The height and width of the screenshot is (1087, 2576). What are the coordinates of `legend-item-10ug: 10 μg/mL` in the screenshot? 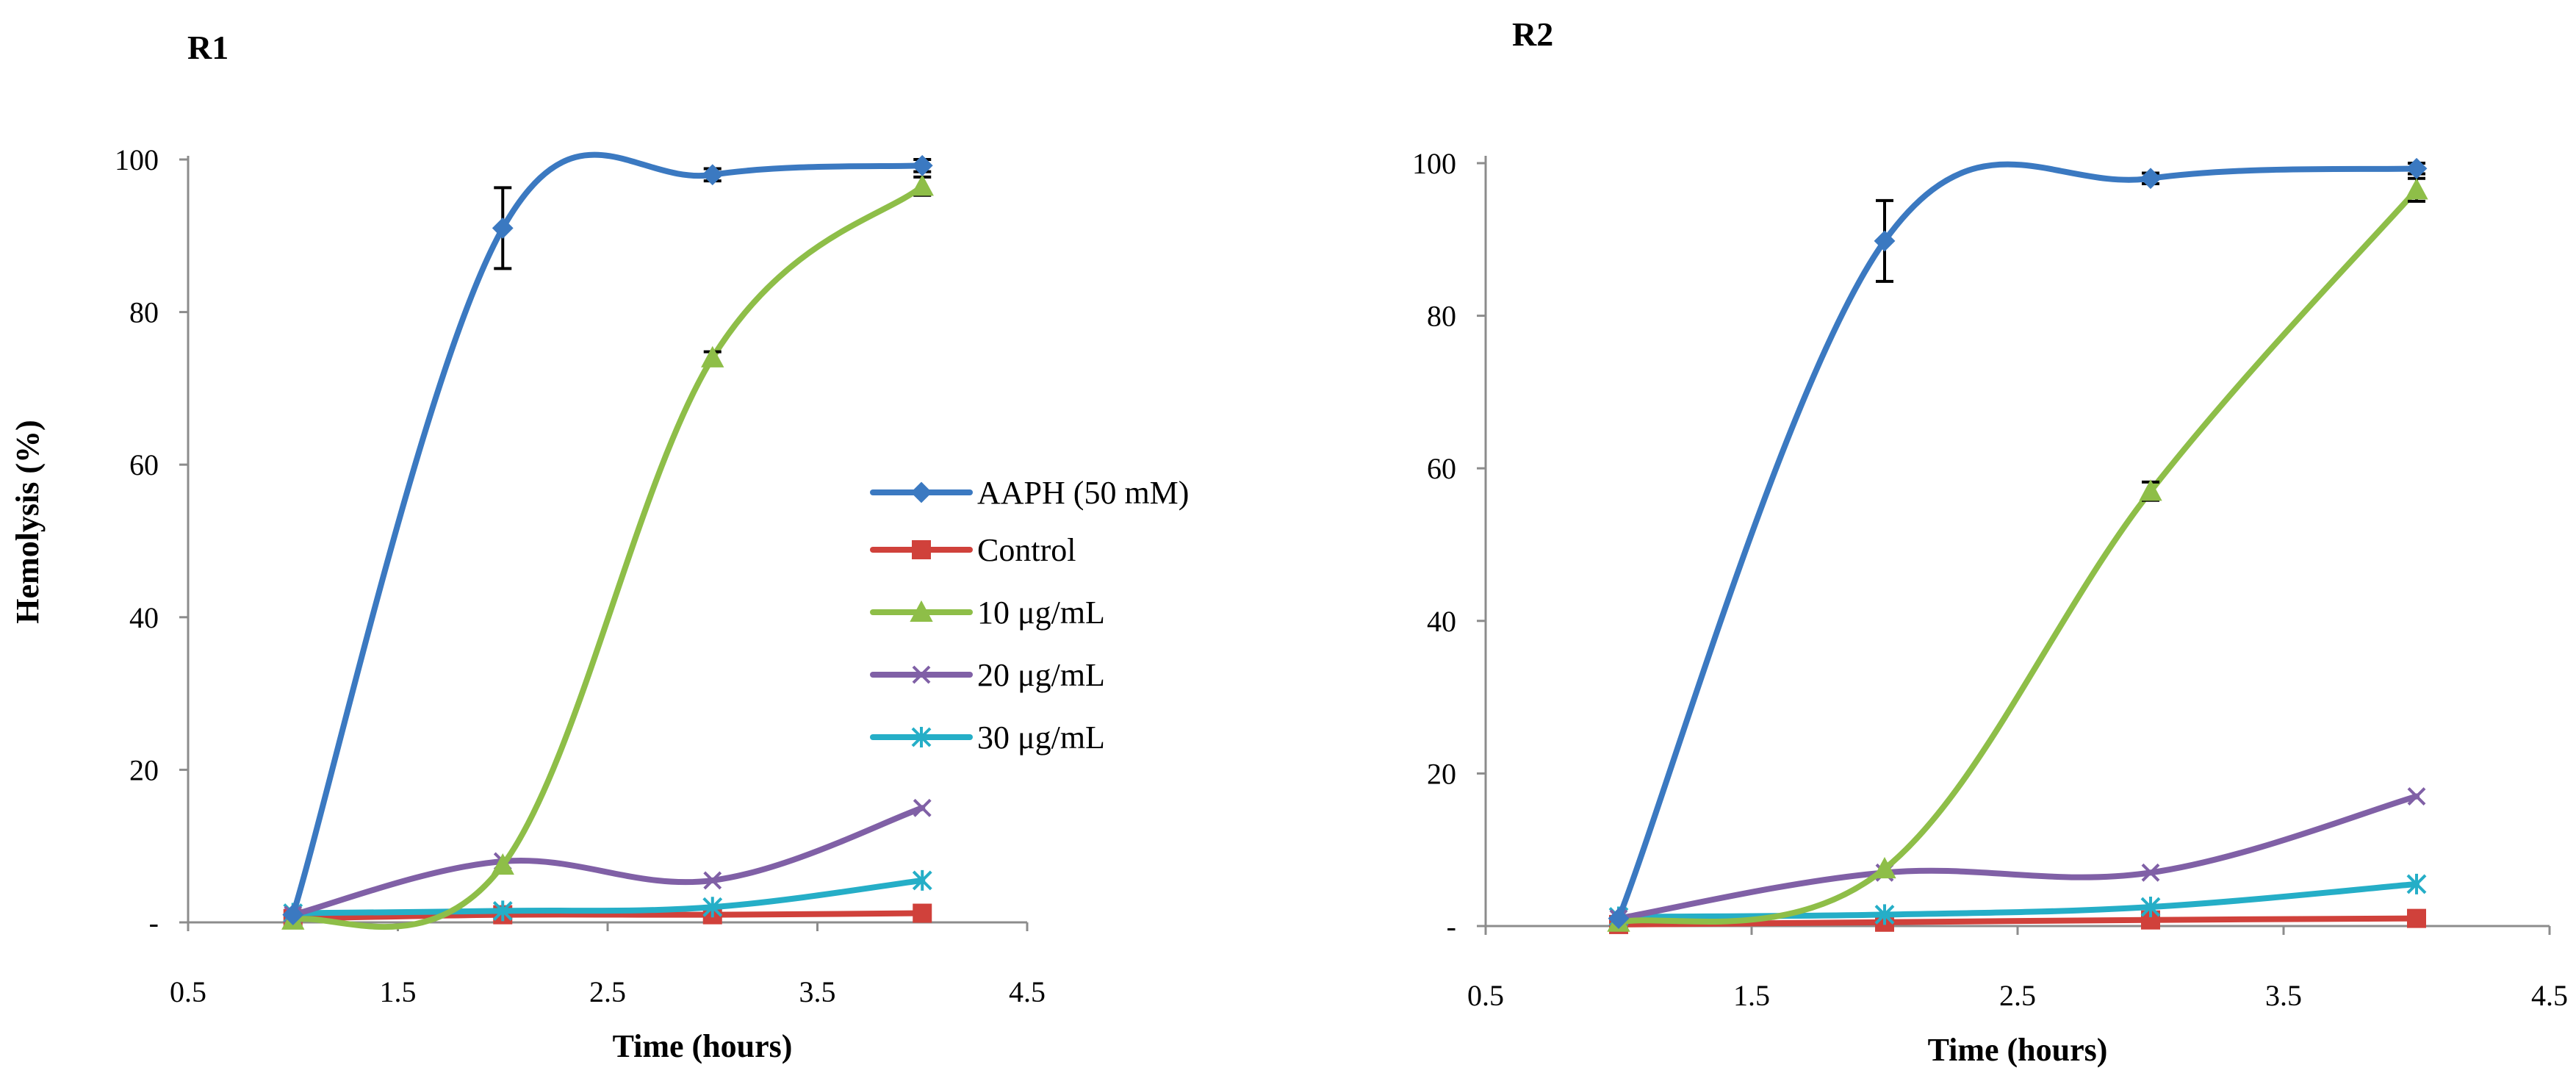 It's located at (987, 613).